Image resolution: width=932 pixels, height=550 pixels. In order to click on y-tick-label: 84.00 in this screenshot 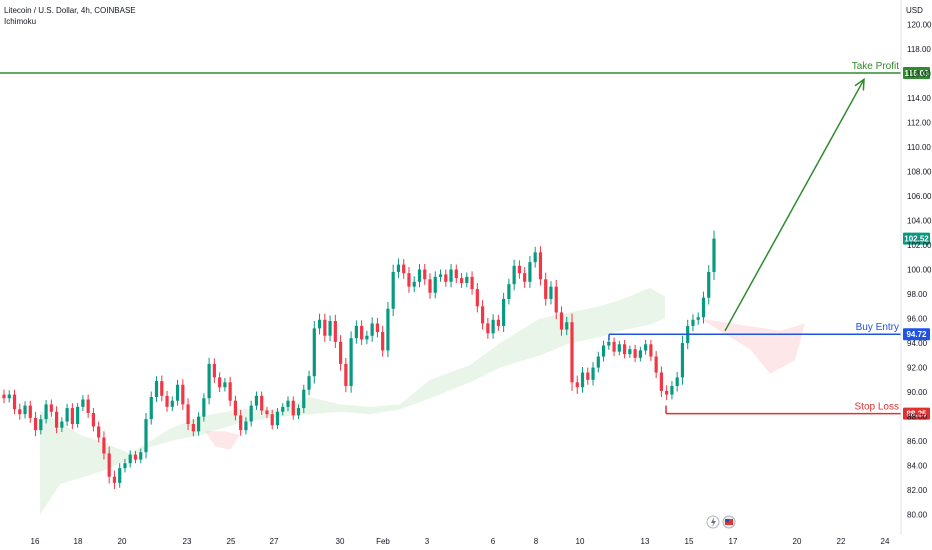, I will do `click(917, 466)`.